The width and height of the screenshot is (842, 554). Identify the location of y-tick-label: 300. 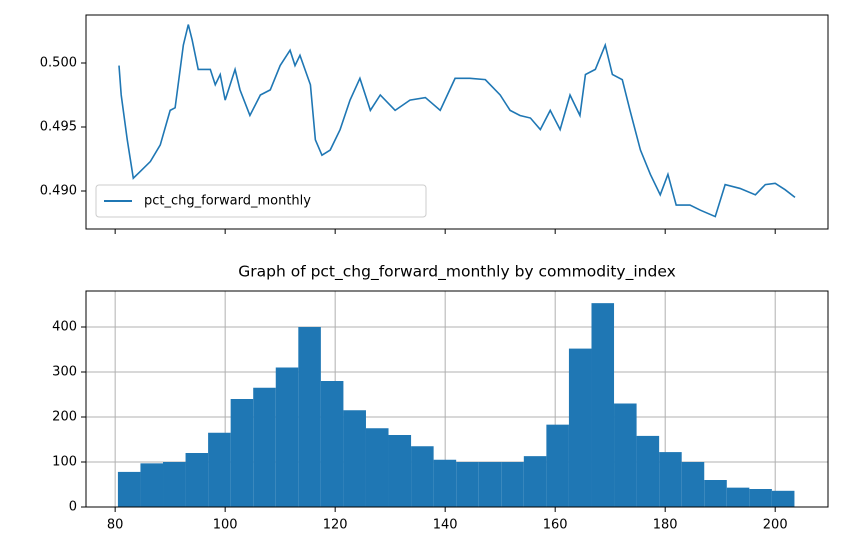
(64, 372).